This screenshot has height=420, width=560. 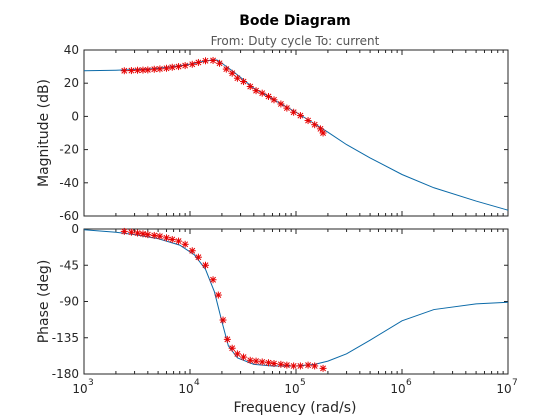 What do you see at coordinates (69, 302) in the screenshot?
I see `phase-ytick-label: -90` at bounding box center [69, 302].